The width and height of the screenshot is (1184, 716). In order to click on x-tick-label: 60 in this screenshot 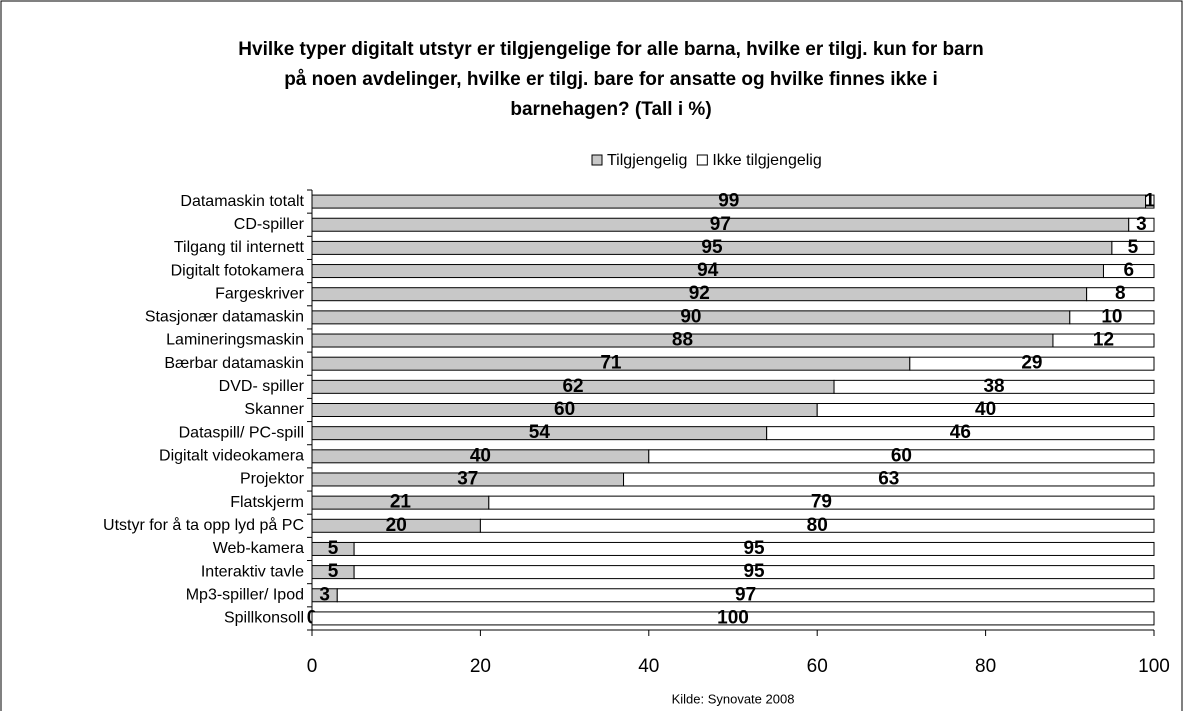, I will do `click(817, 666)`.